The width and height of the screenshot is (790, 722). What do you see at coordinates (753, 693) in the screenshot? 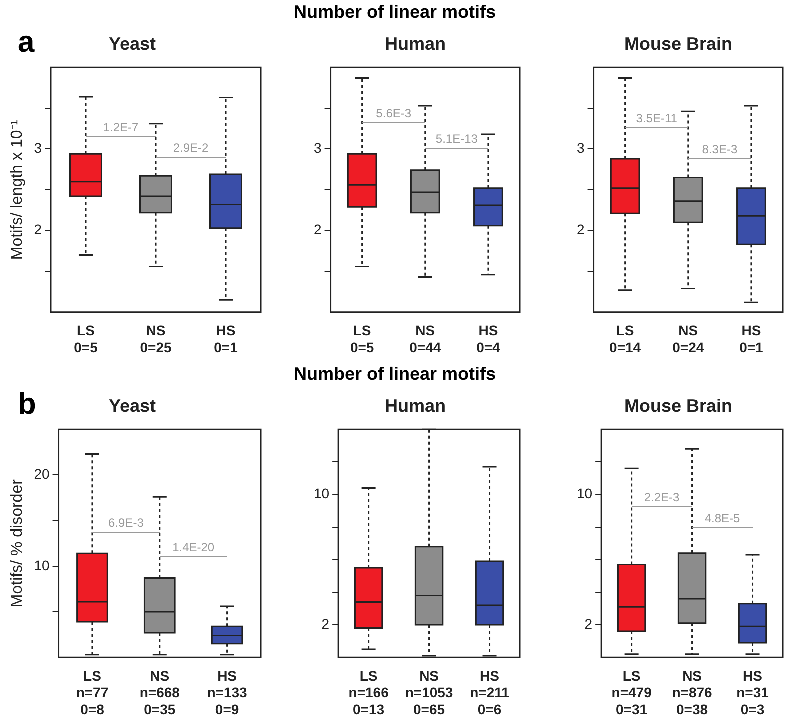
I see `x-tick-label: HS n=31 0=3` at bounding box center [753, 693].